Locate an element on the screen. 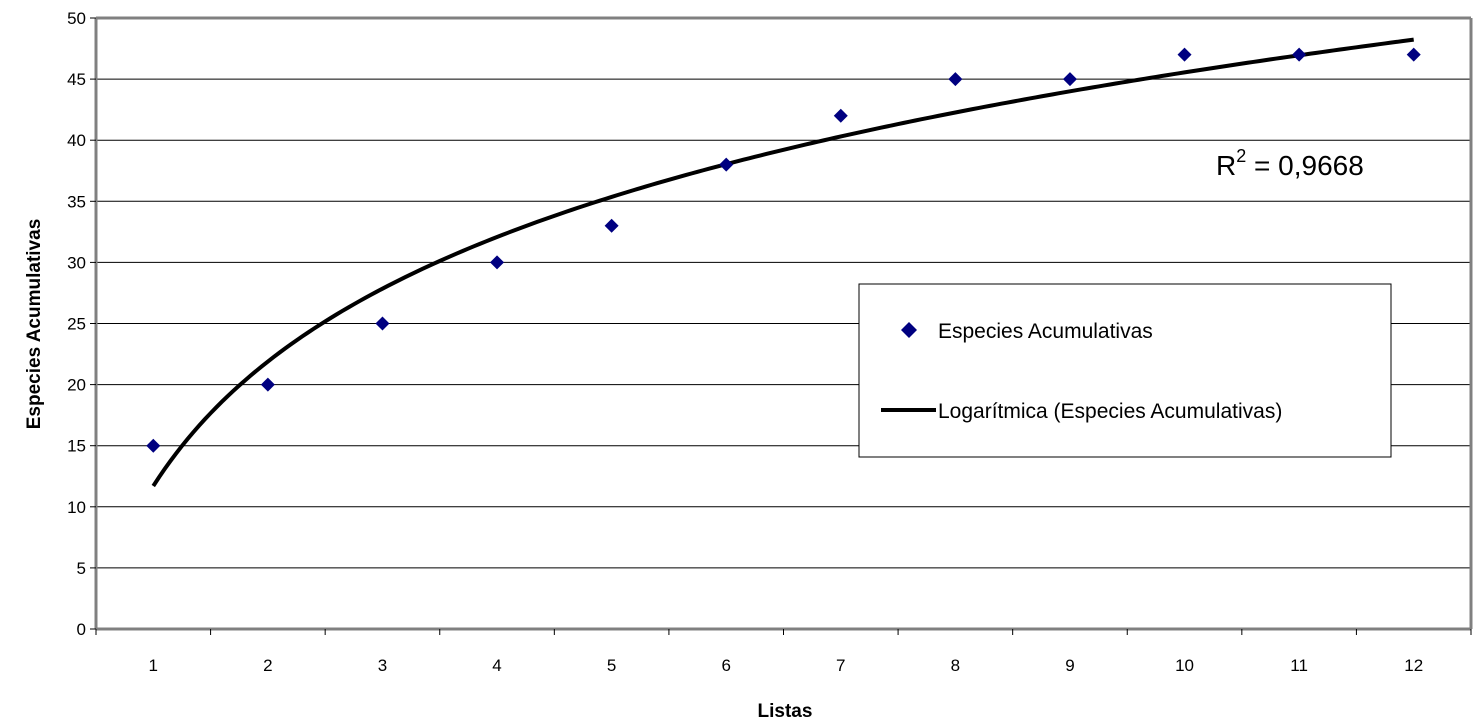 This screenshot has height=728, width=1476. y-tick-label: 15 is located at coordinates (76, 446).